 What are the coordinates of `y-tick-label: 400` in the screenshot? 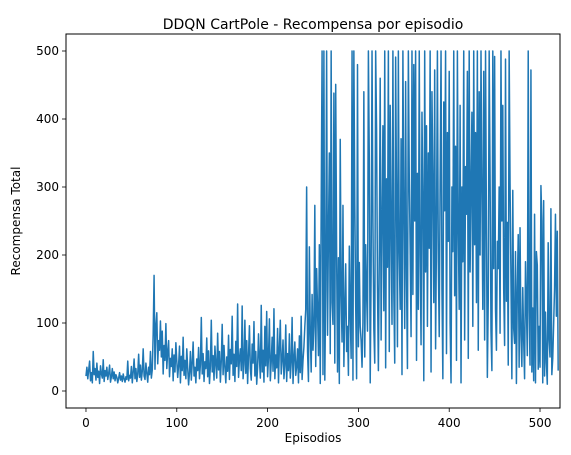 It's located at (47, 119).